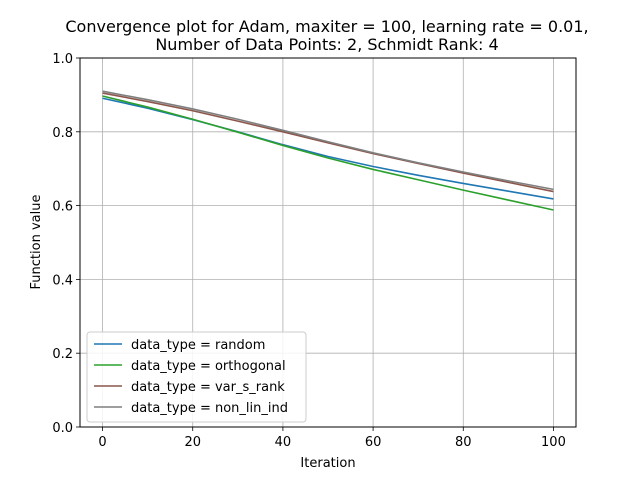 The image size is (640, 480). I want to click on x-tick-label: 100, so click(553, 442).